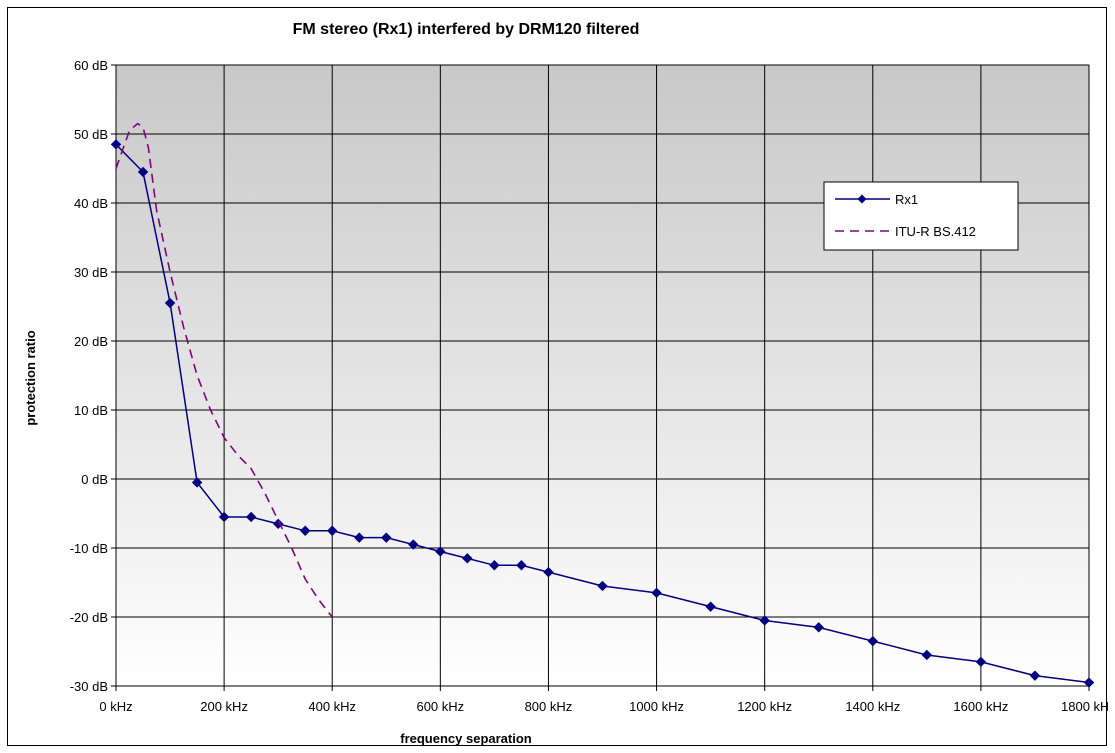  Describe the element at coordinates (872, 706) in the screenshot. I see `x-tick-label: 1400 kHz` at that location.